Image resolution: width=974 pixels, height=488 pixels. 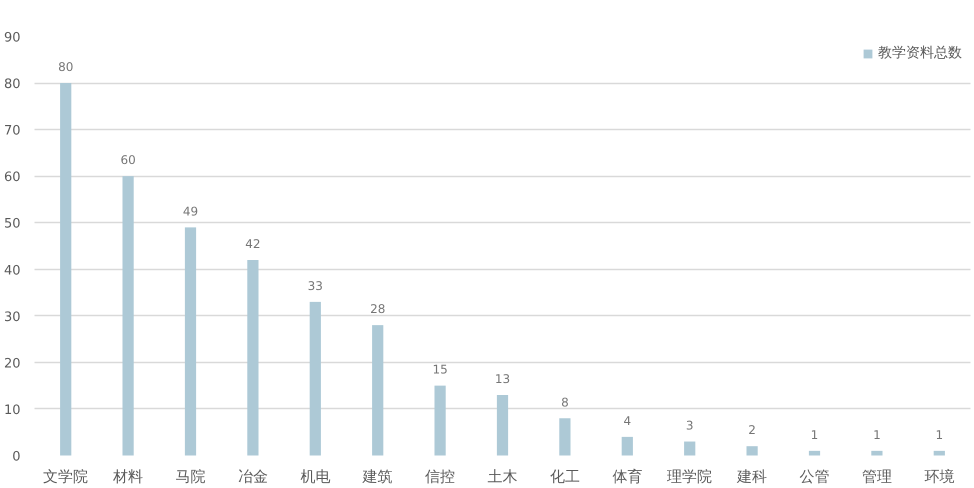 What do you see at coordinates (503, 477) in the screenshot?
I see `x-tick-label: 土木` at bounding box center [503, 477].